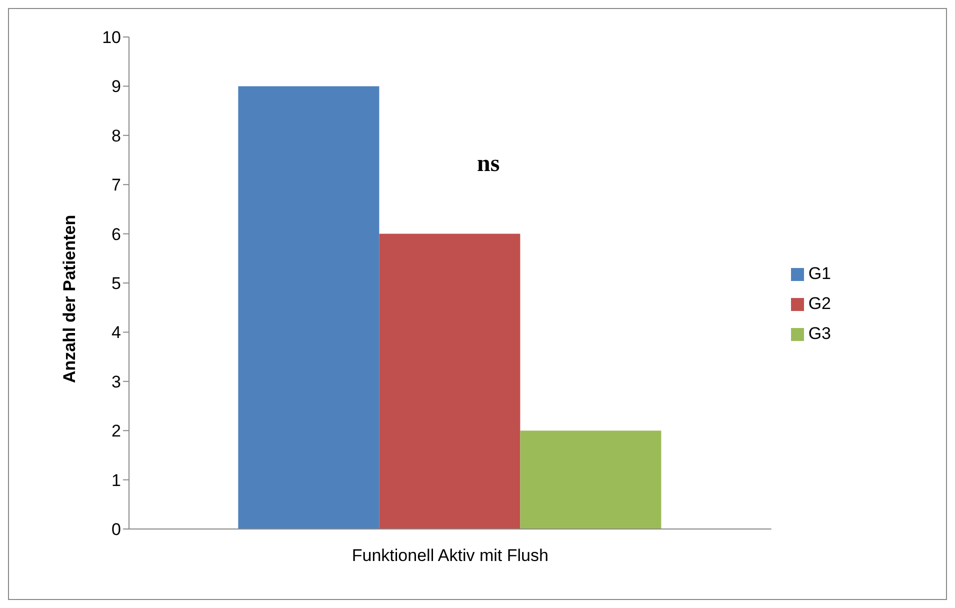  What do you see at coordinates (116, 480) in the screenshot?
I see `y-tick-label: 1` at bounding box center [116, 480].